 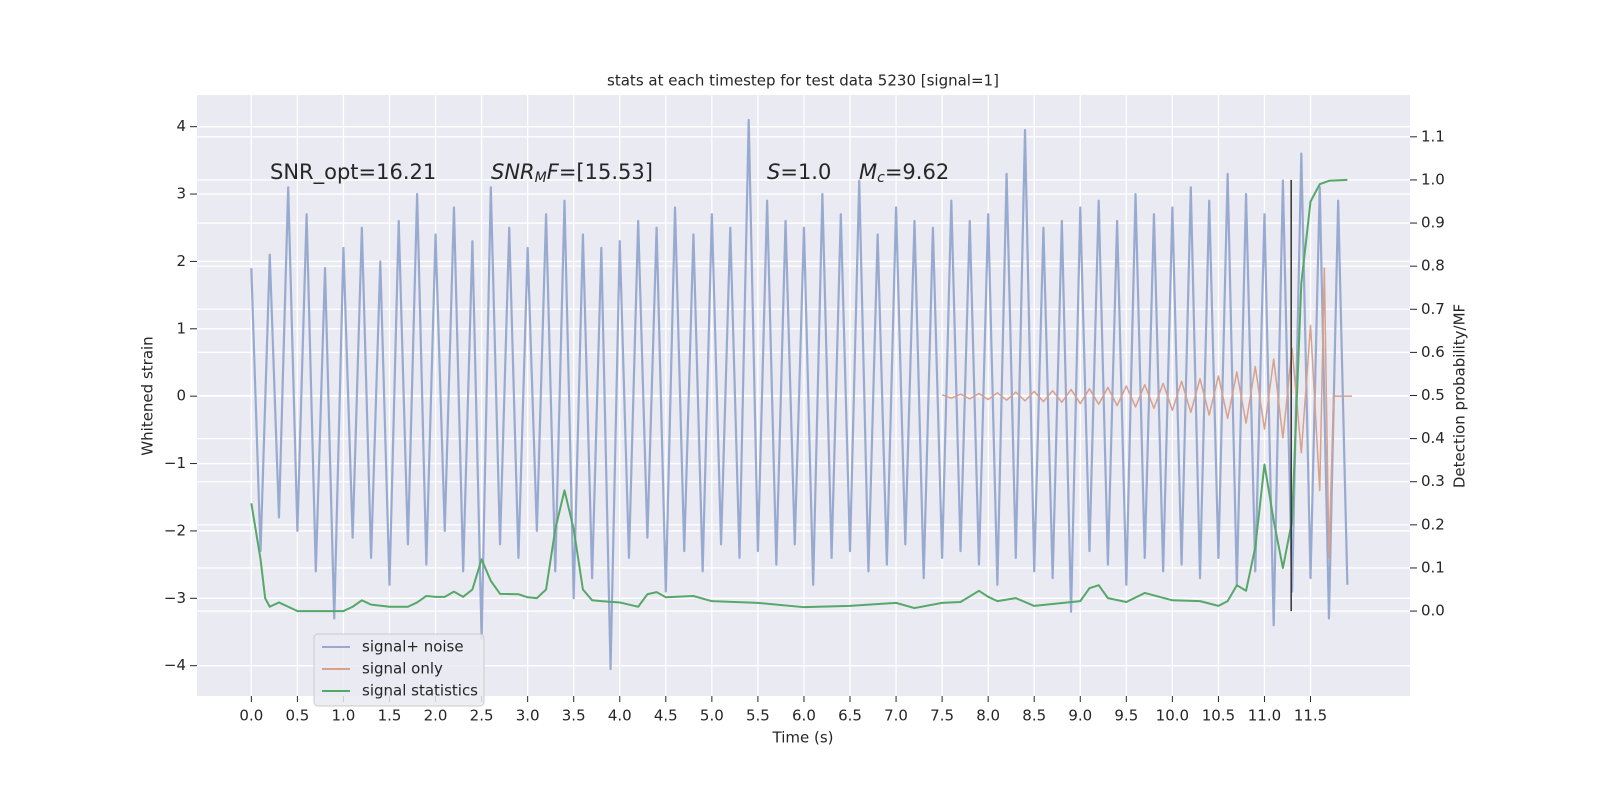 What do you see at coordinates (175, 598) in the screenshot?
I see `y-tick-label: −3` at bounding box center [175, 598].